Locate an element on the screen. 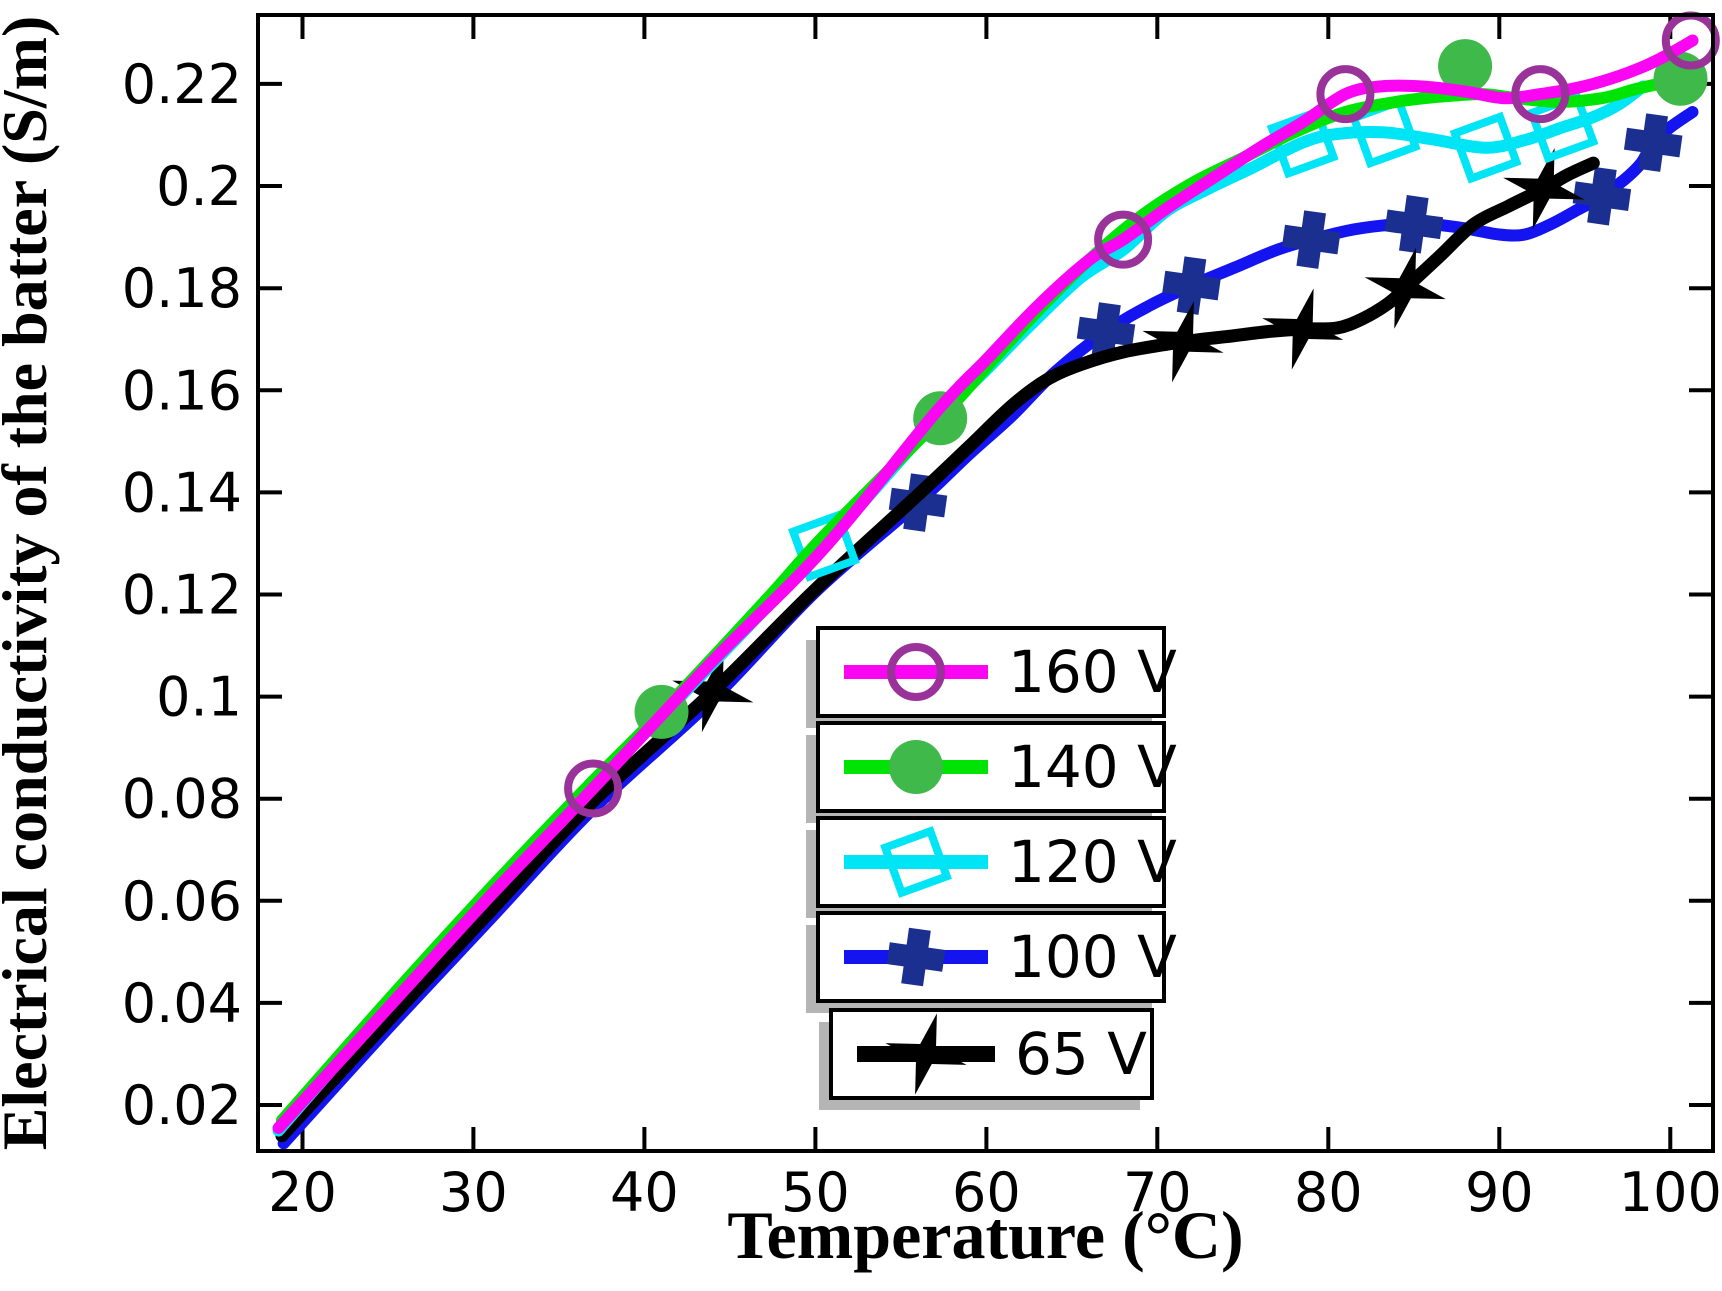  y-tick-label-0.18: 0.18 is located at coordinates (182, 288).